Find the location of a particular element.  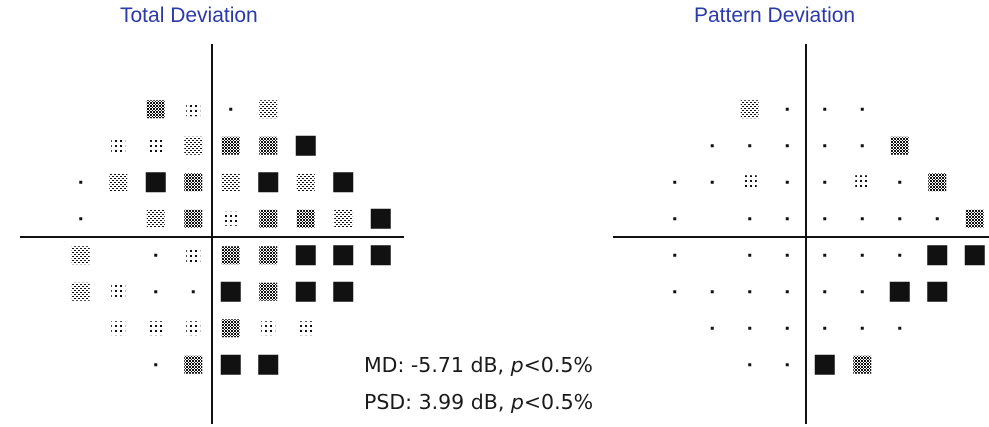

md-p-value: <0.5% is located at coordinates (558, 365).